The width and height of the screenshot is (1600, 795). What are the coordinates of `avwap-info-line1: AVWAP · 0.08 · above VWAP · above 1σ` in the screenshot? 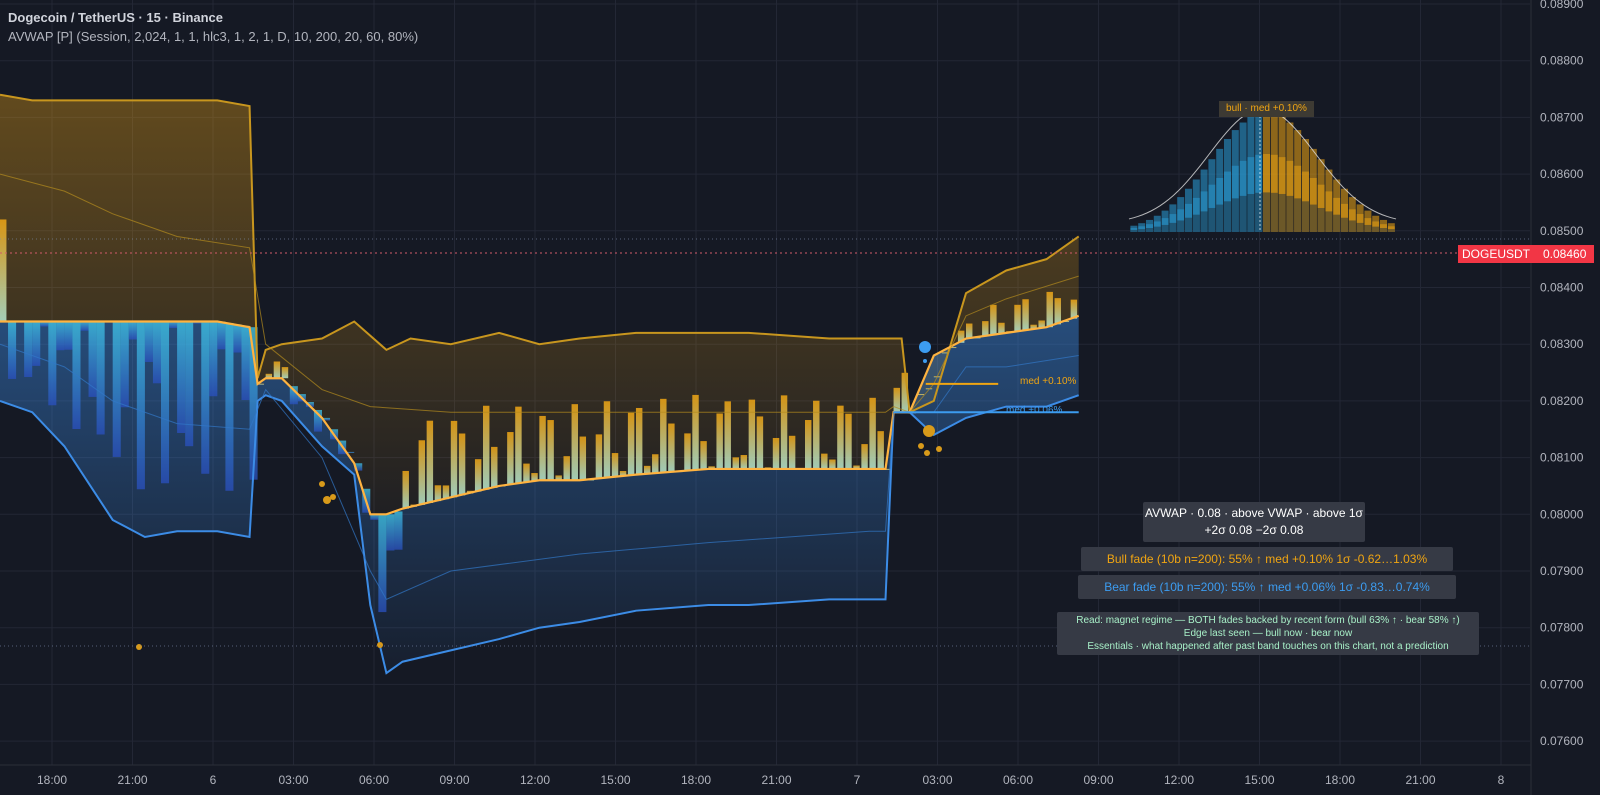 It's located at (1254, 513).